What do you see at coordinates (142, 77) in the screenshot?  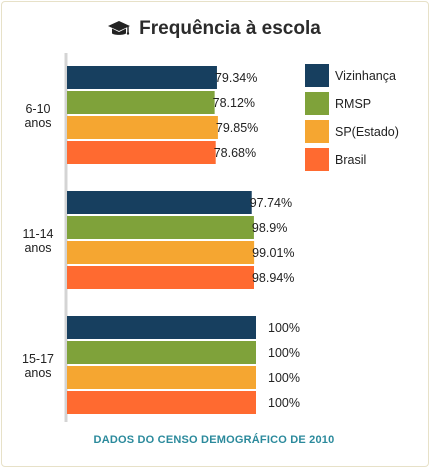 I see `bar-6-10-anos-vizinhan-a` at bounding box center [142, 77].